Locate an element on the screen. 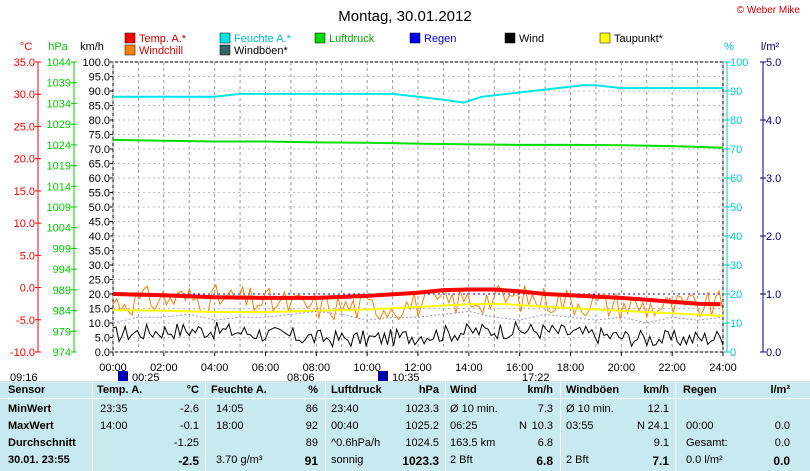 The height and width of the screenshot is (471, 810). humidity-axis-tick-label: 70 is located at coordinates (736, 150).